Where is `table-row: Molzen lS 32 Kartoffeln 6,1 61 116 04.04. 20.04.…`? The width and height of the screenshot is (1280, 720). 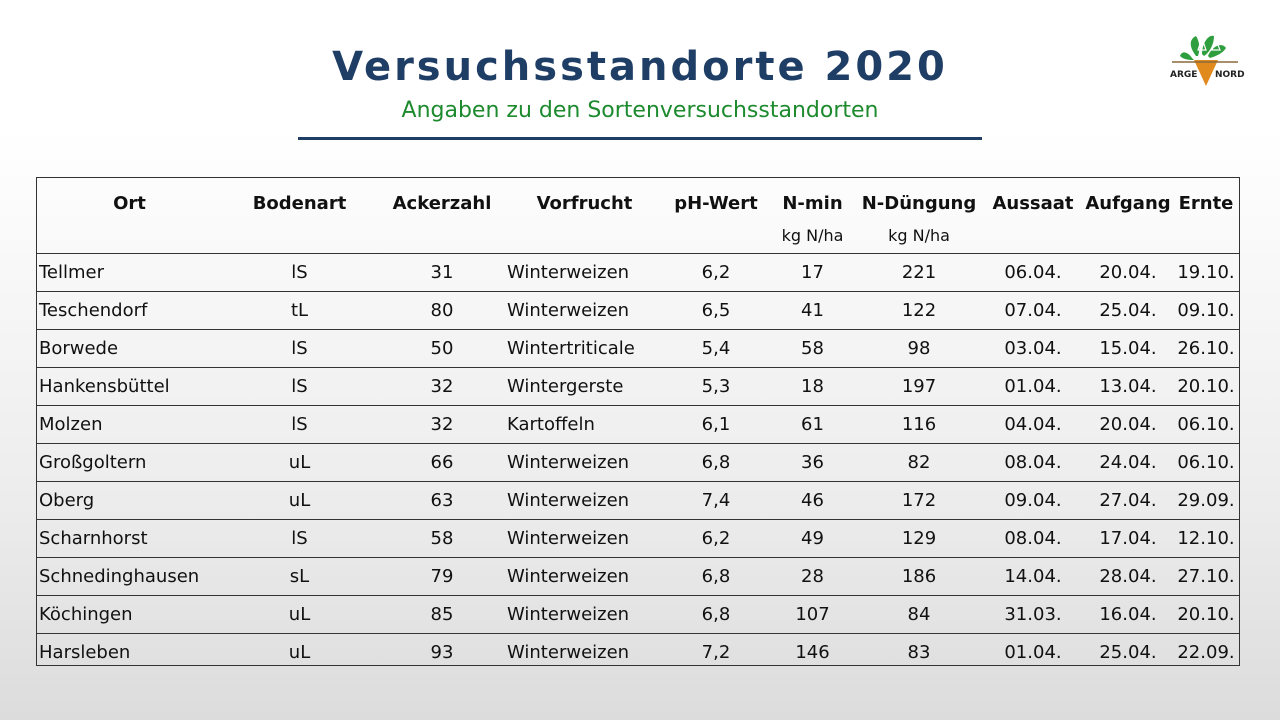 table-row: Molzen lS 32 Kartoffeln 6,1 61 116 04.04. 20.04.… is located at coordinates (638, 424).